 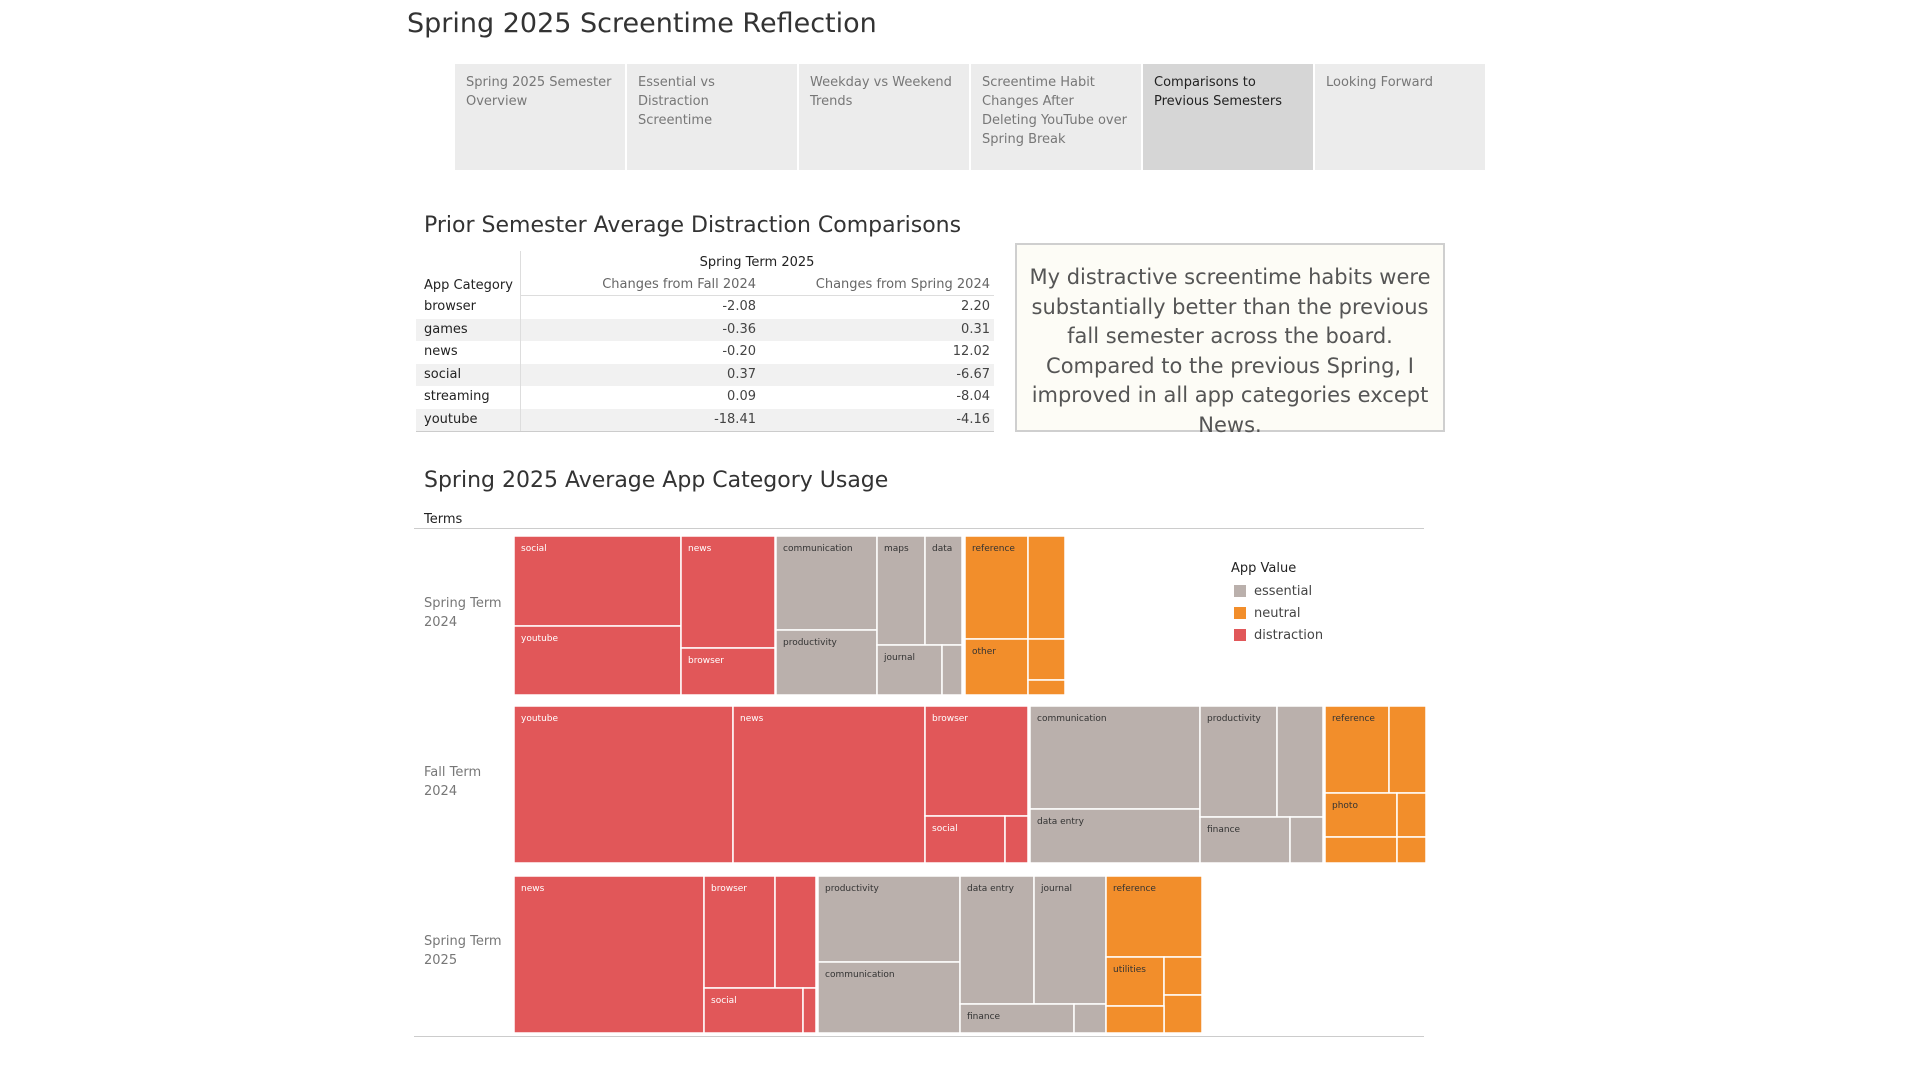 What do you see at coordinates (1289, 635) in the screenshot?
I see `legend-label: distraction` at bounding box center [1289, 635].